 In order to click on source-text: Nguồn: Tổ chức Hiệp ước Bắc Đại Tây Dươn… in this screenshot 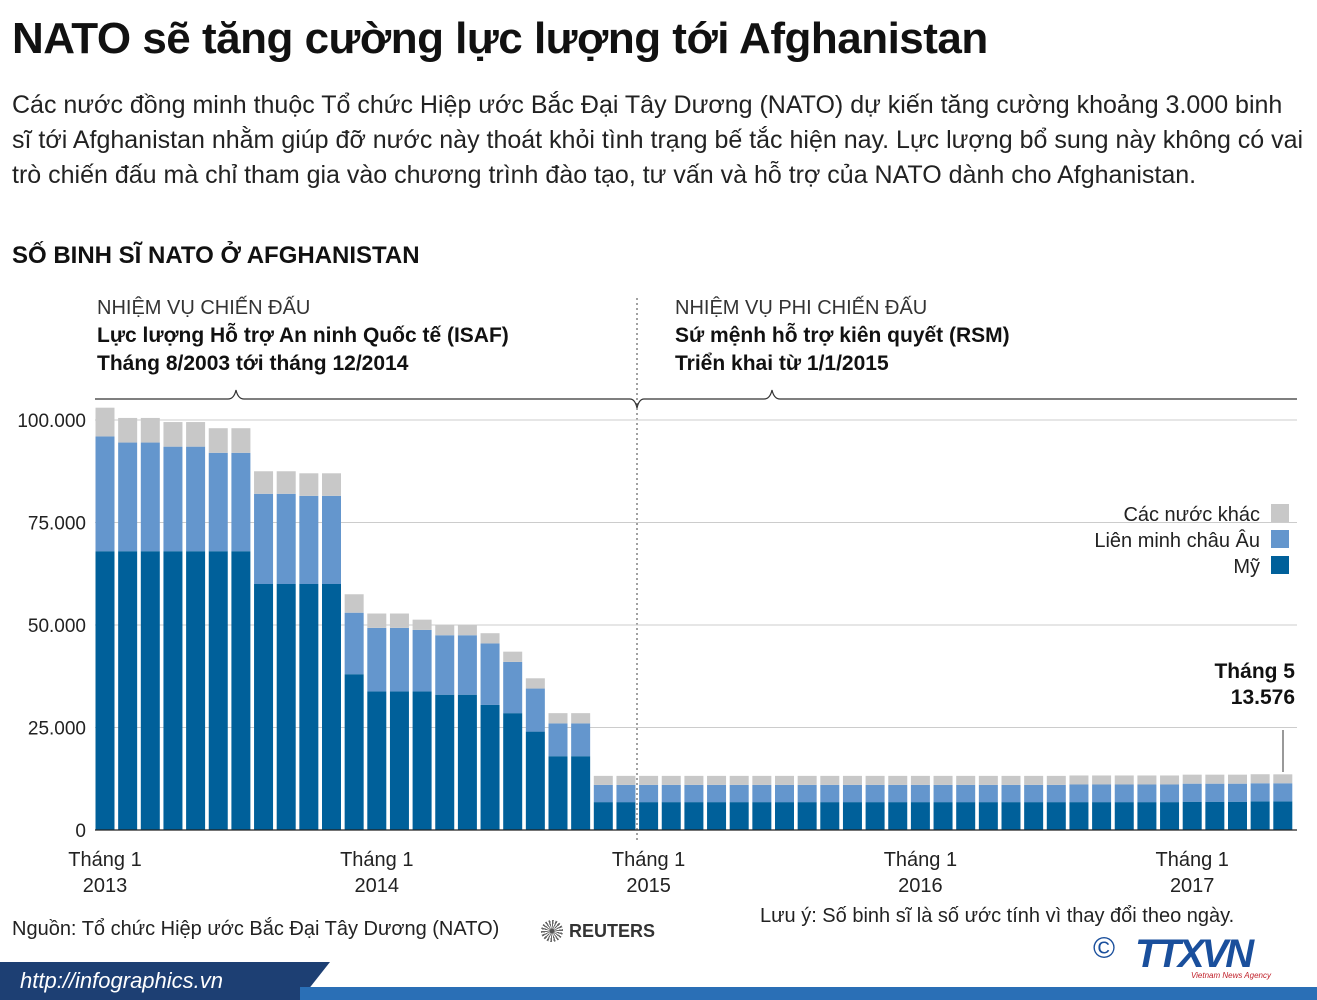, I will do `click(256, 929)`.